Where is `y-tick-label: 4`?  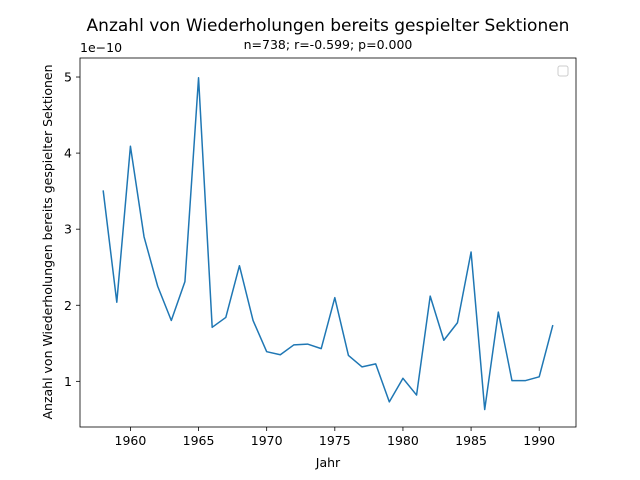 y-tick-label: 4 is located at coordinates (68, 153).